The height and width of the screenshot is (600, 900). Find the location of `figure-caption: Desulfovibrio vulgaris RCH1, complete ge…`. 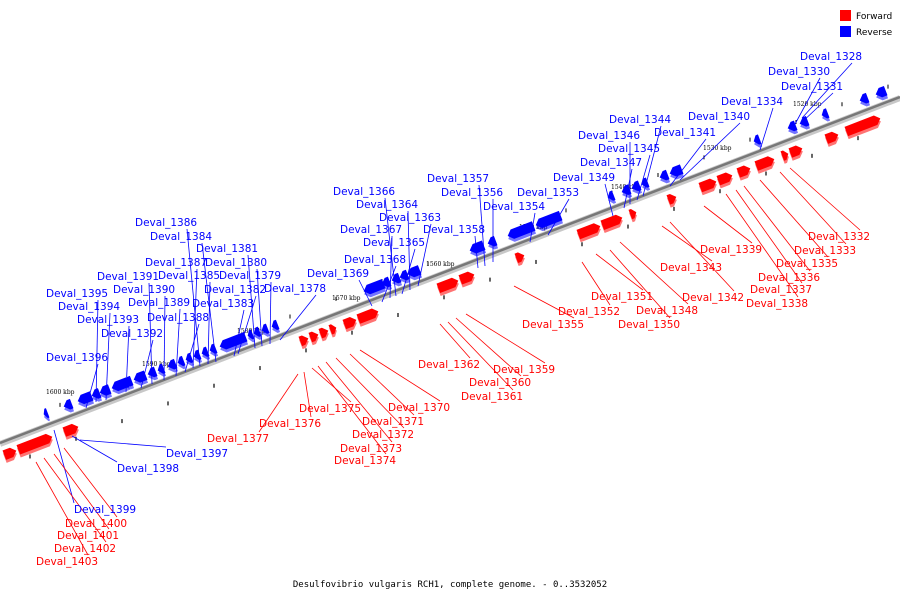

figure-caption: Desulfovibrio vulgaris RCH1, complete ge… is located at coordinates (450, 585).